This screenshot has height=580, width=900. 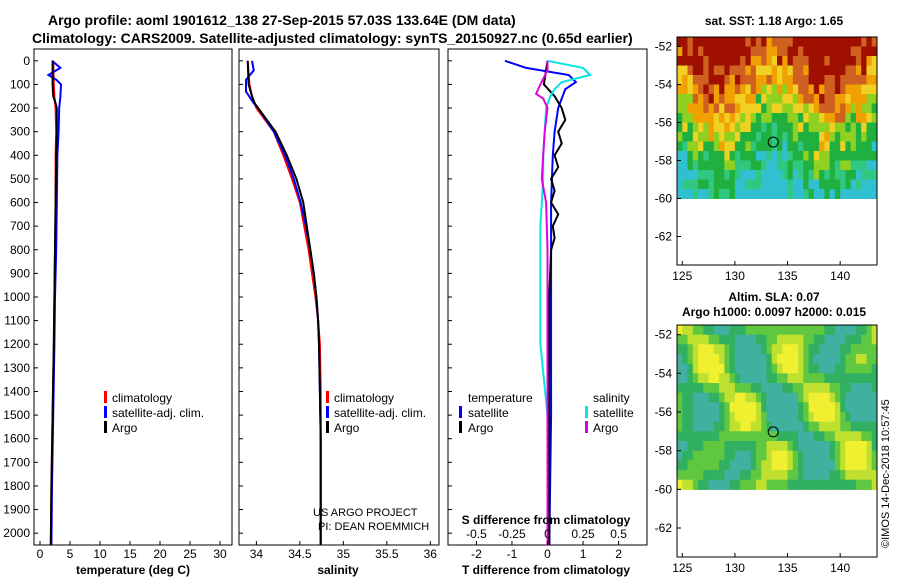 What do you see at coordinates (481, 428) in the screenshot?
I see `legend-t-argo: Argo` at bounding box center [481, 428].